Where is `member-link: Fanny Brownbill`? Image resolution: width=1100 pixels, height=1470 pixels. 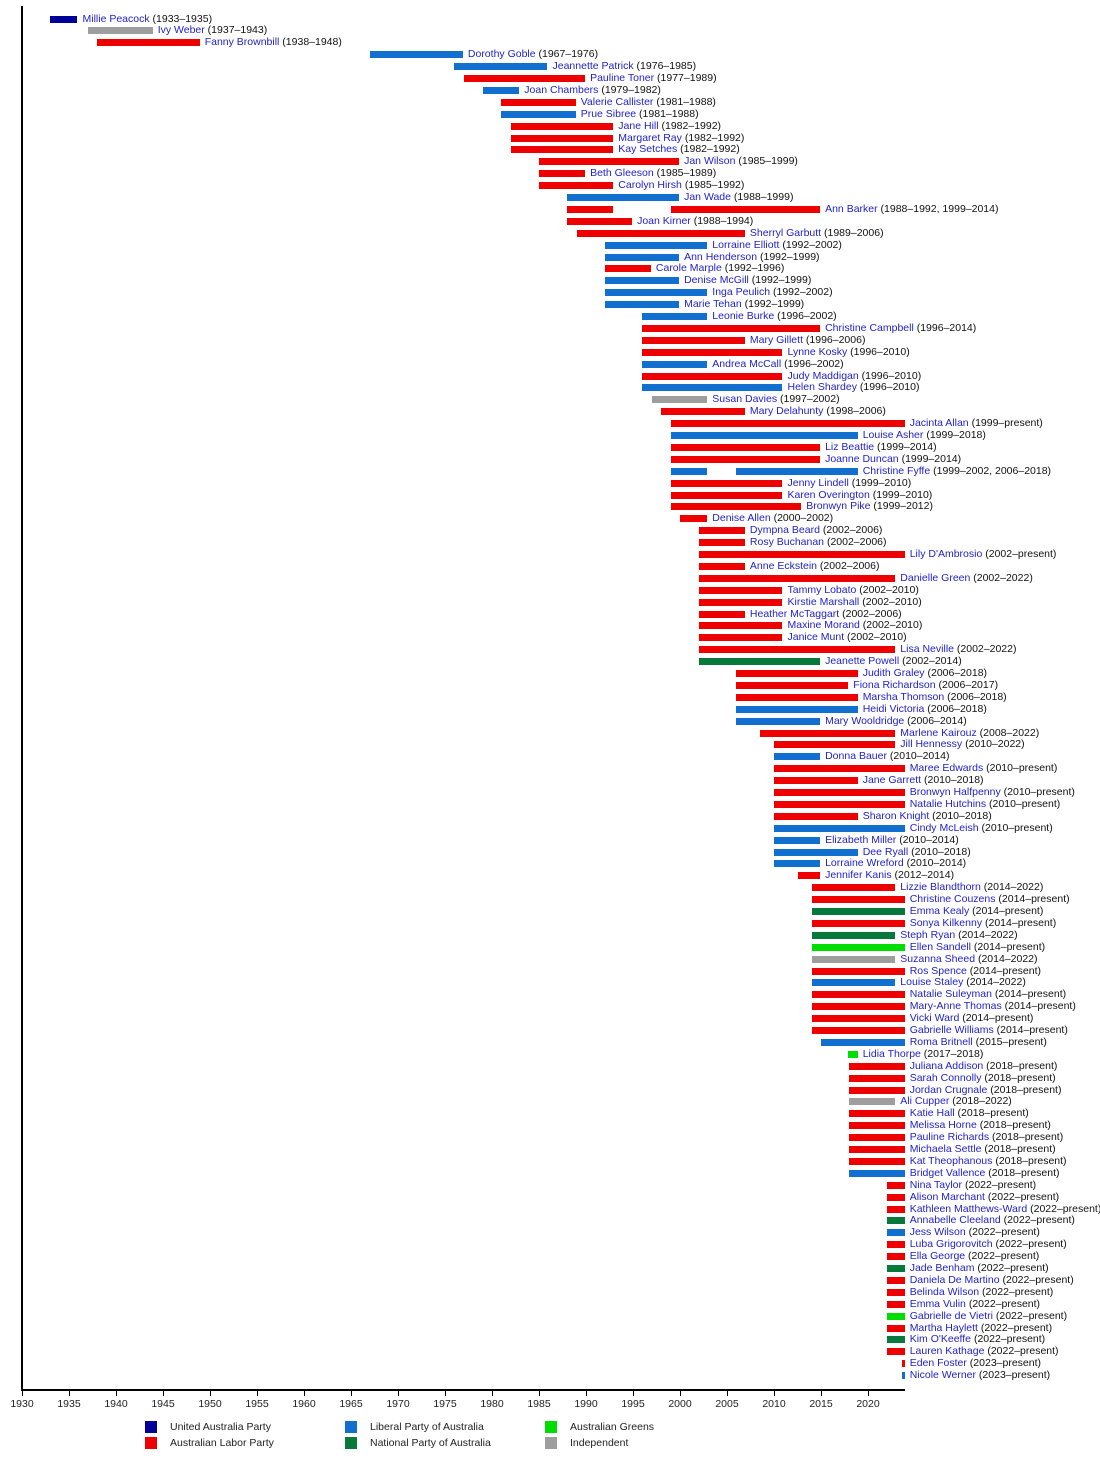 member-link: Fanny Brownbill is located at coordinates (242, 42).